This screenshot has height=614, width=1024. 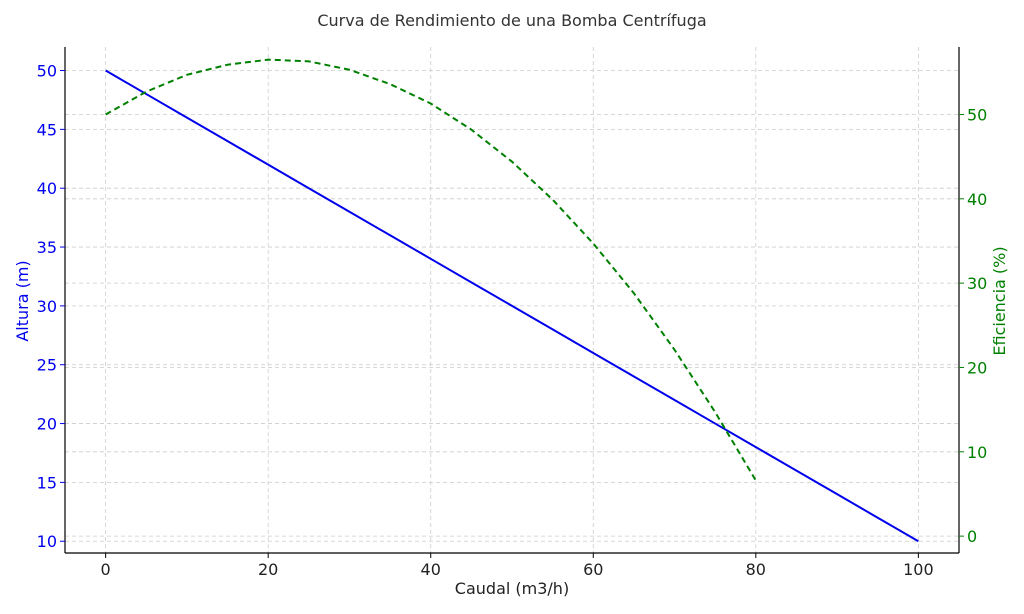 I want to click on x-tick-label: 20, so click(x=268, y=569).